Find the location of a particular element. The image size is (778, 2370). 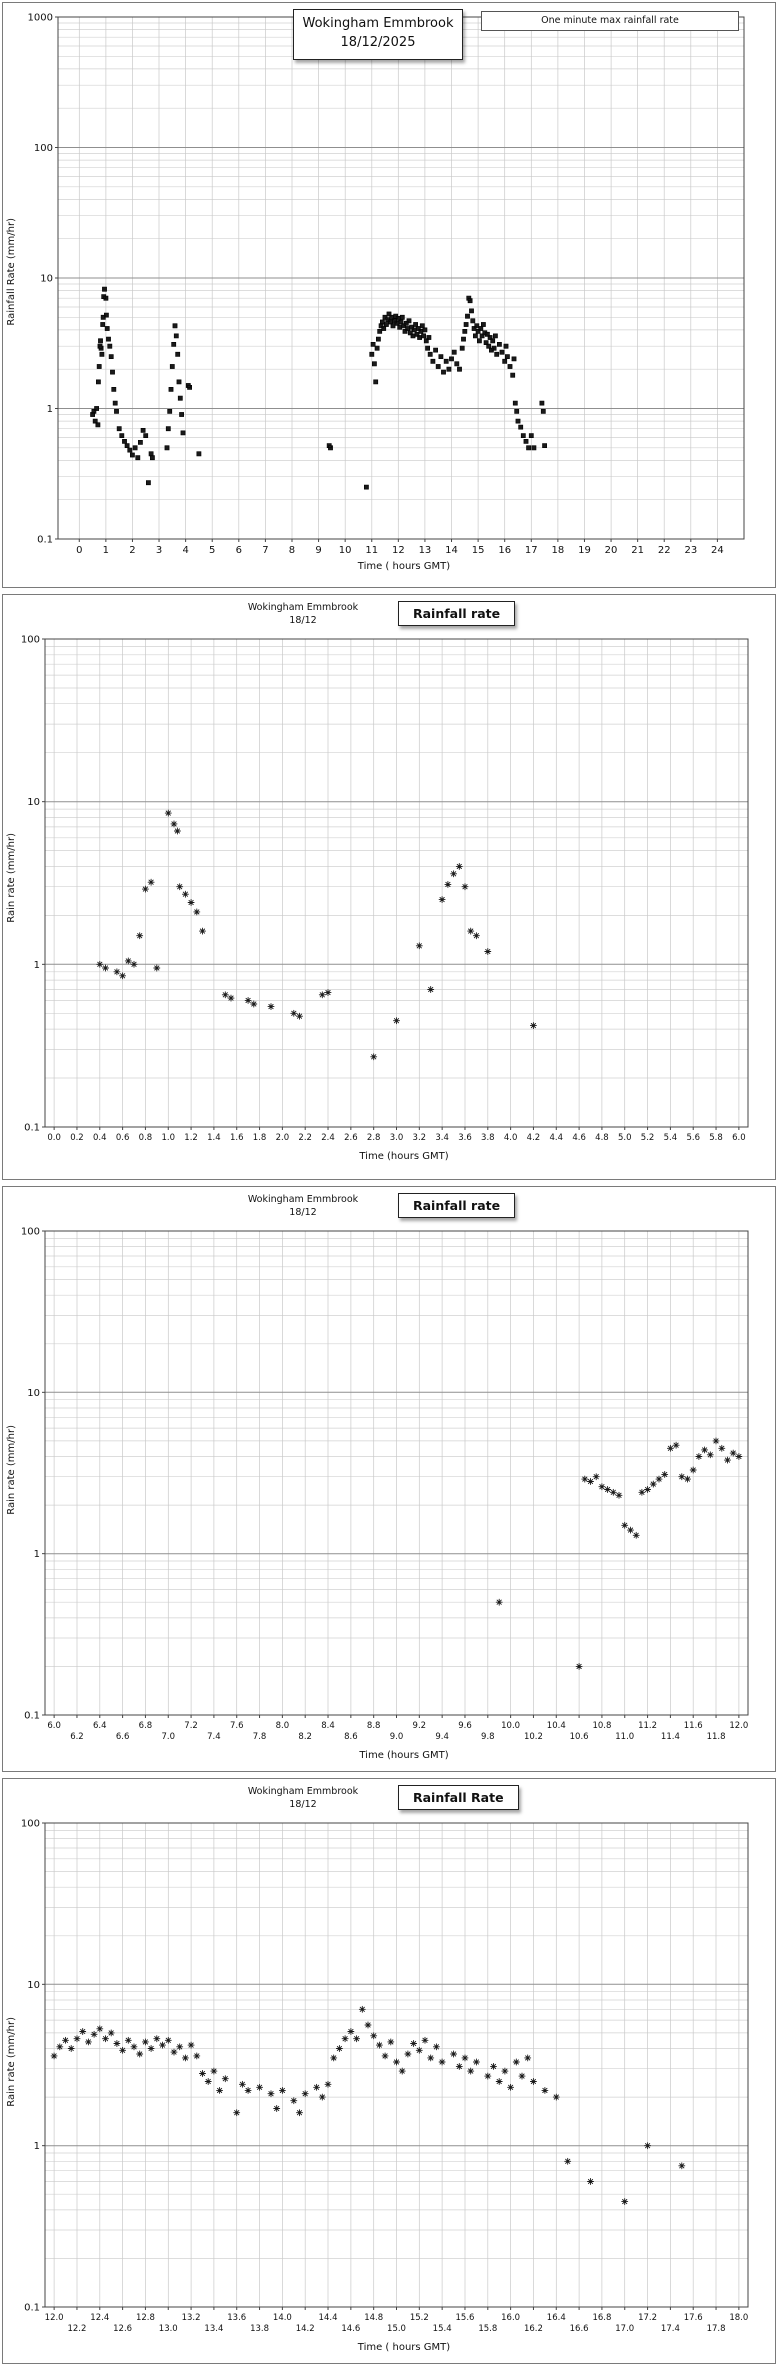

svg-text: 7.8 is located at coordinates (260, 1737).